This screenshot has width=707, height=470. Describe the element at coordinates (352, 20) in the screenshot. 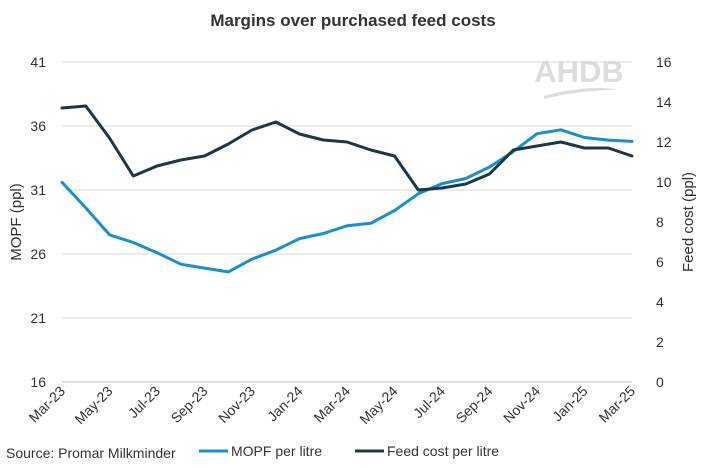

I see `chart-title: Margins over purchased feed costs` at that location.